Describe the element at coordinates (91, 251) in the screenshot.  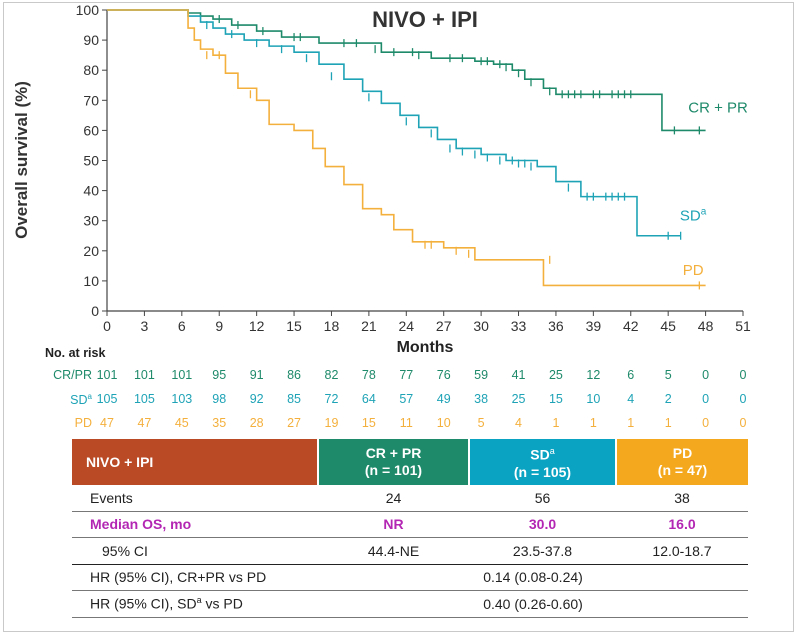
I see `y-tick-label: 20` at that location.